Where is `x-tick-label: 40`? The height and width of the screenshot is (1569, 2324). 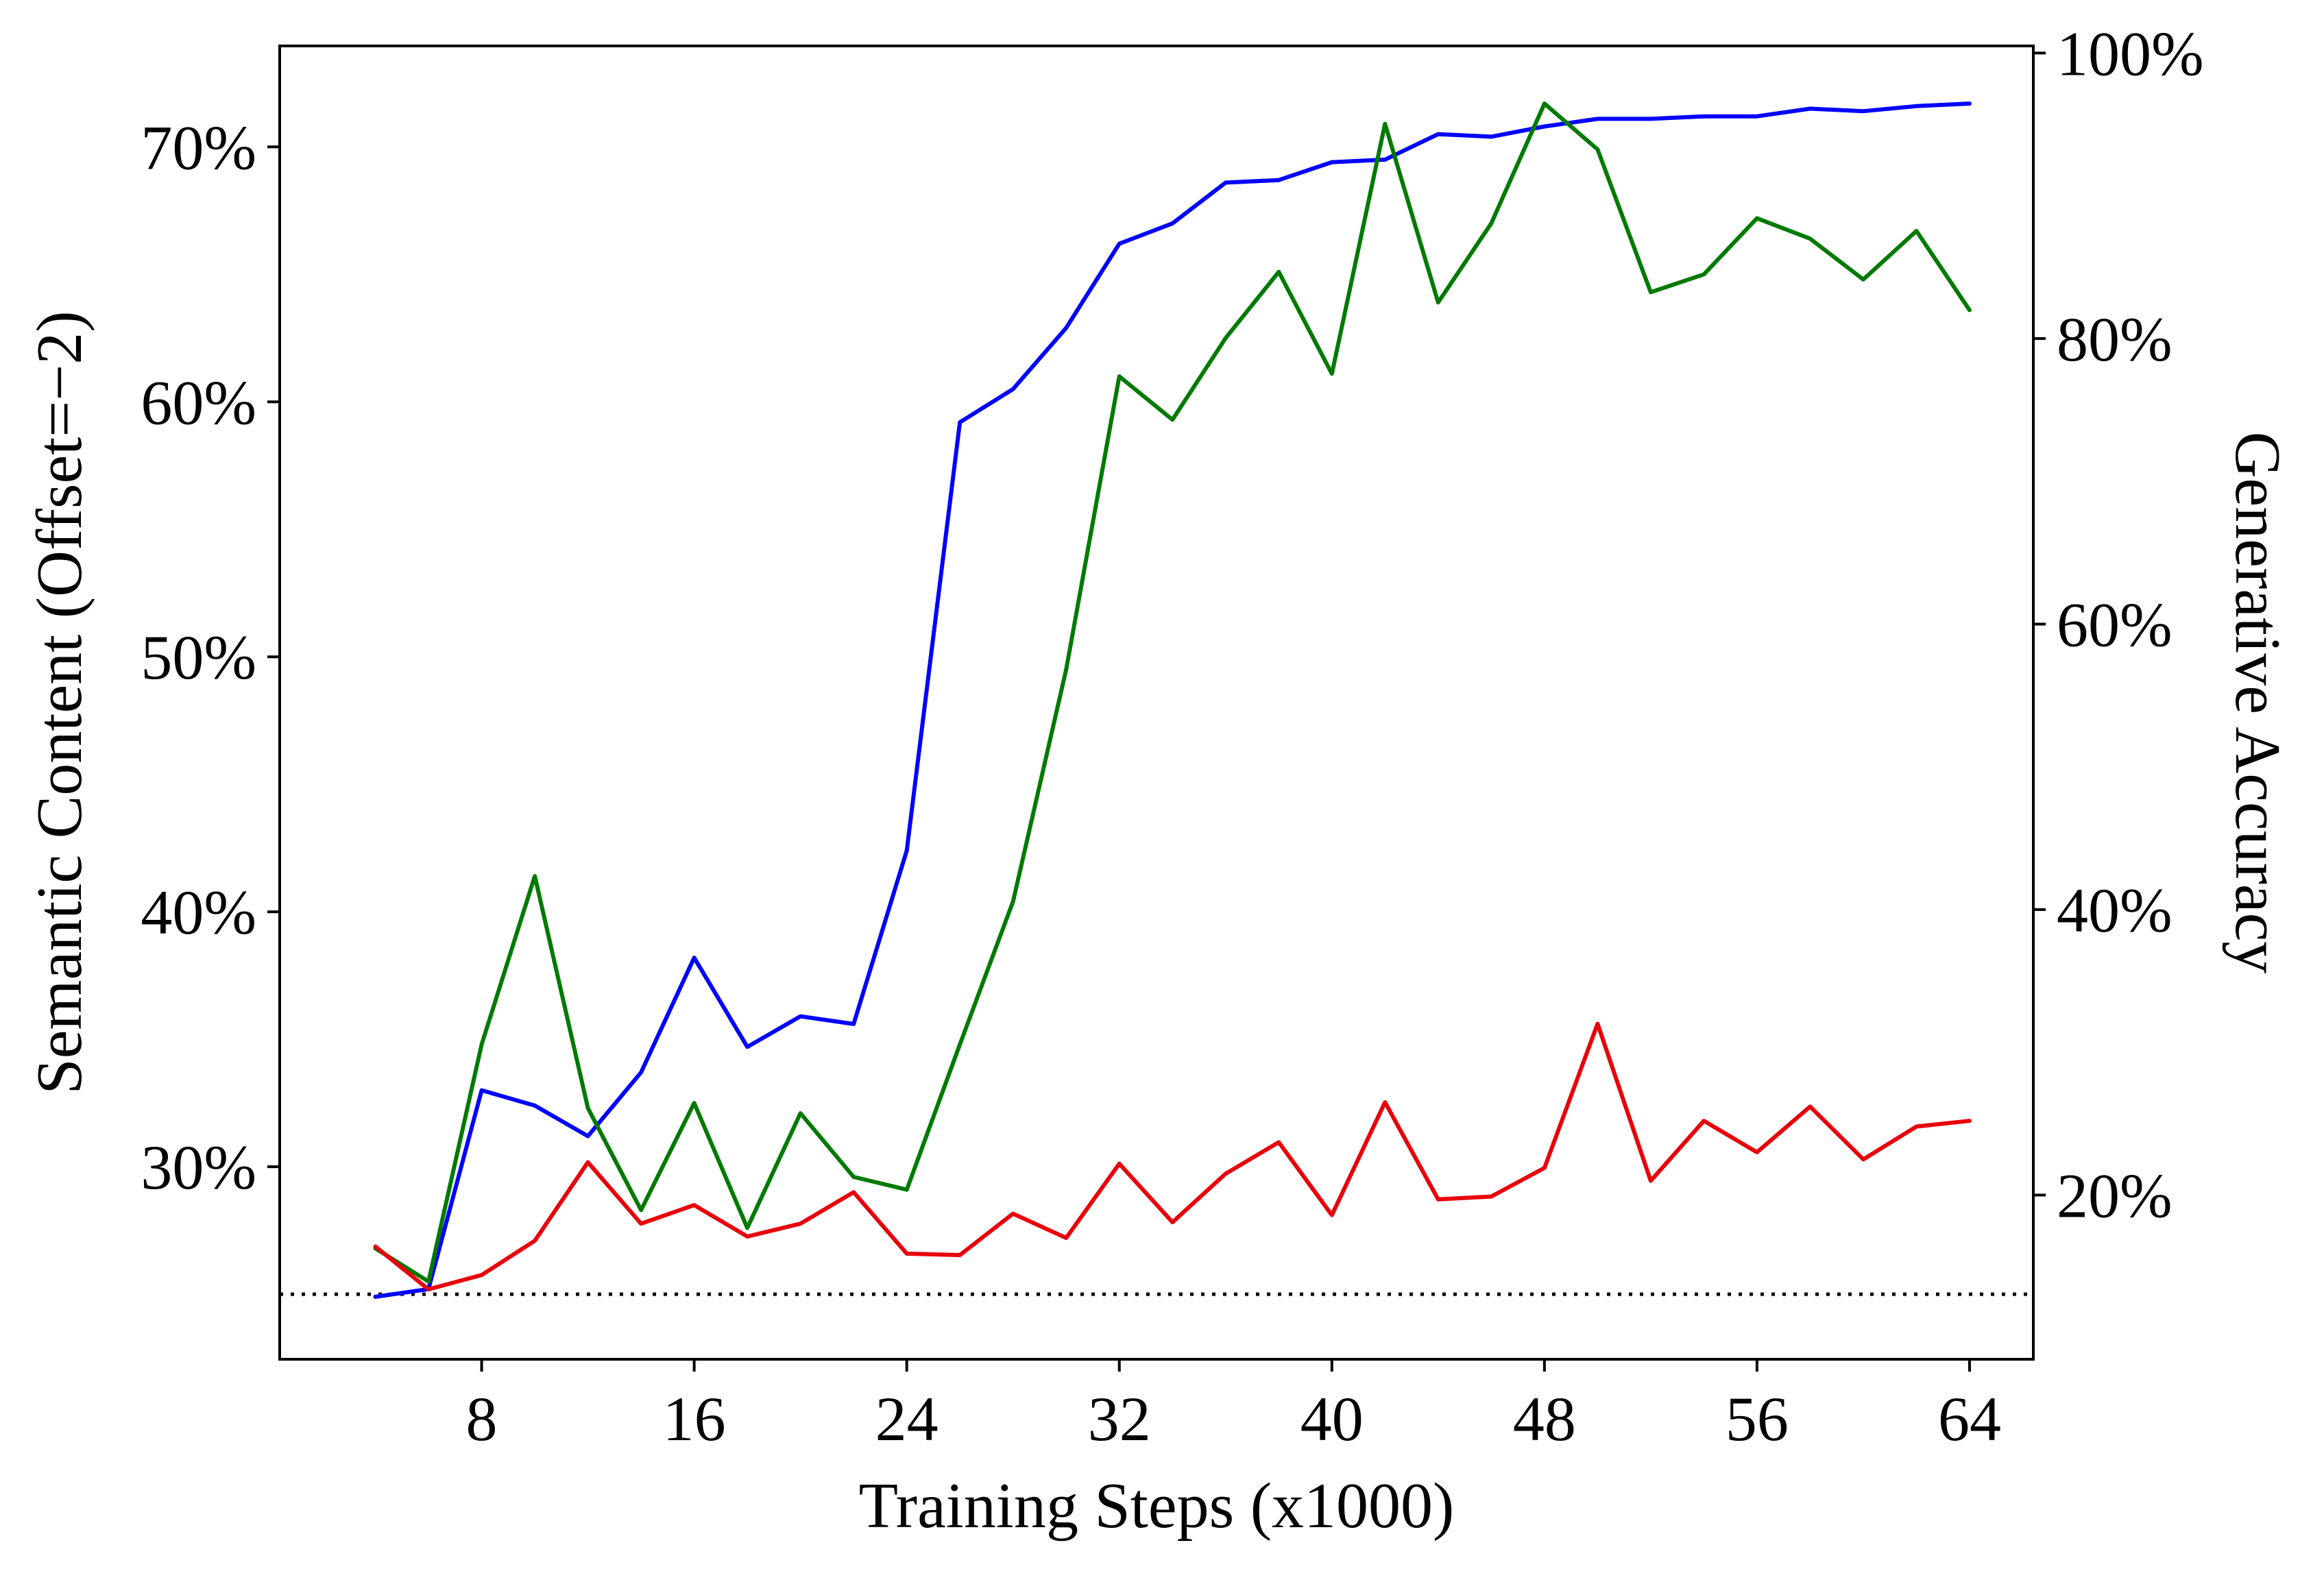 x-tick-label: 40 is located at coordinates (1332, 1419).